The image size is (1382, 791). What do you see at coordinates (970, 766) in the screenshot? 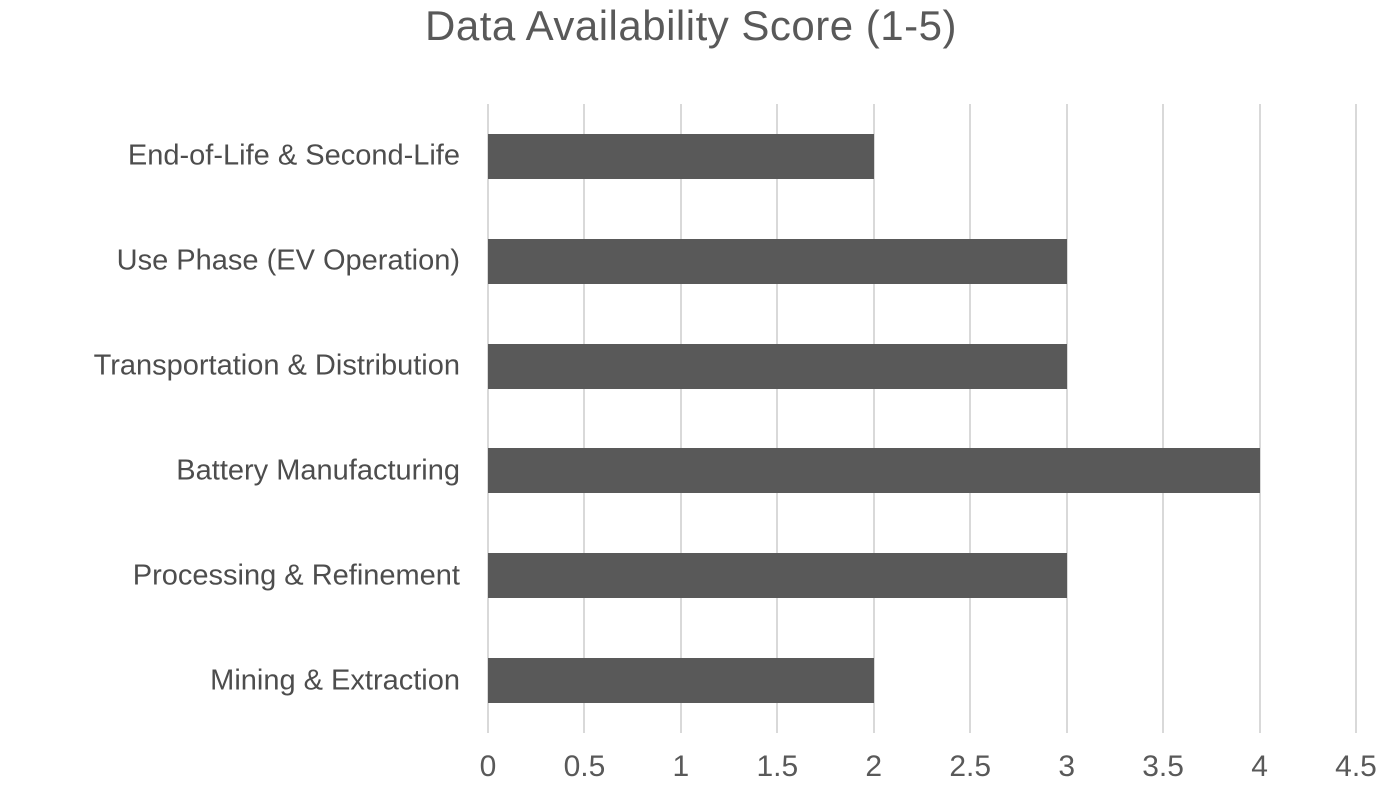
I see `xtick-label-2.5: 2.5` at bounding box center [970, 766].